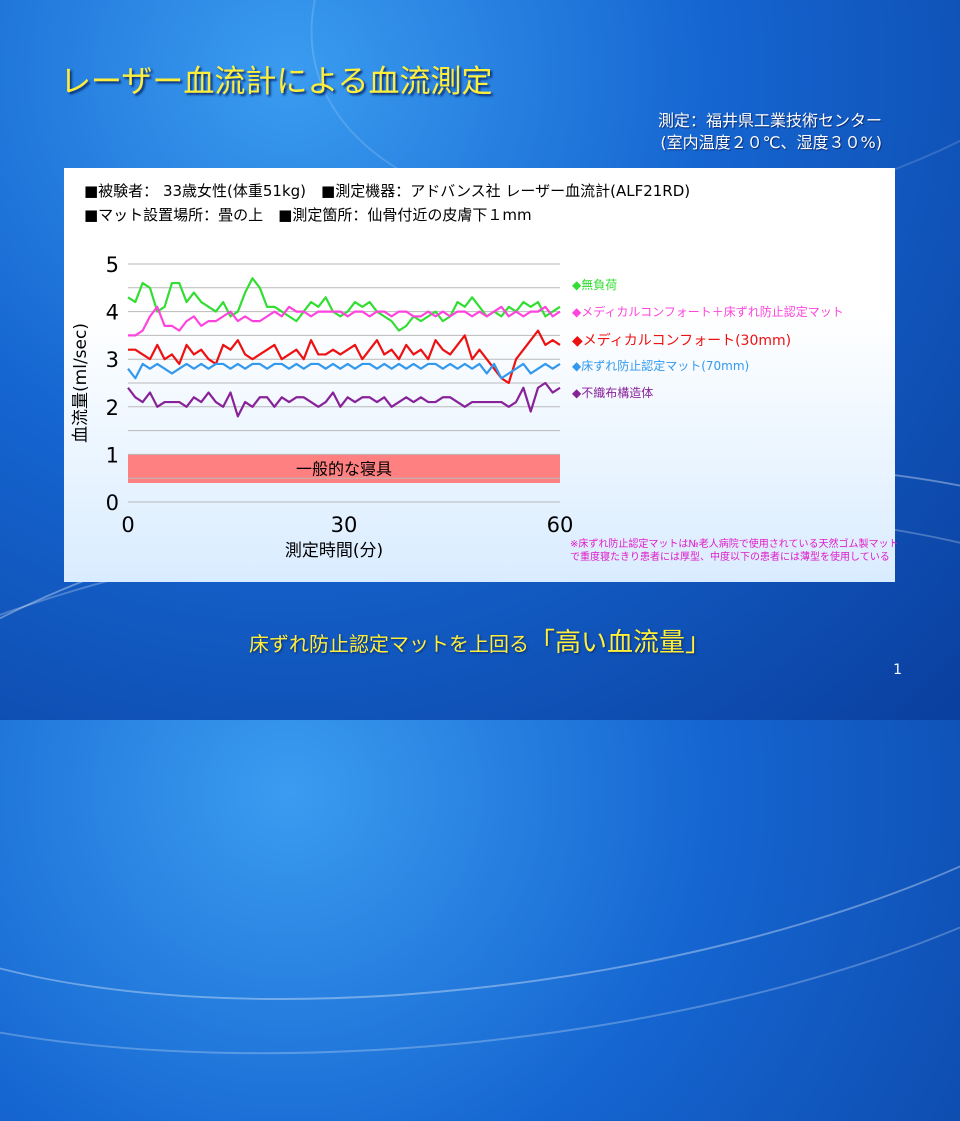 Image resolution: width=960 pixels, height=1121 pixels. I want to click on legend-item: ◆床ずれ防止認定マット(70mm), so click(661, 366).